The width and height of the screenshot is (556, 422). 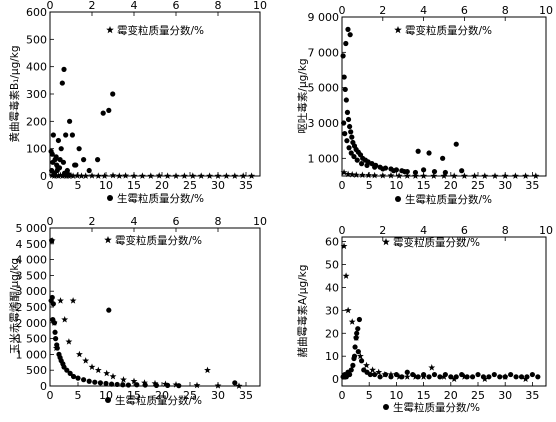 I want to click on x-top-tick-label: 10, so click(x=260, y=221).